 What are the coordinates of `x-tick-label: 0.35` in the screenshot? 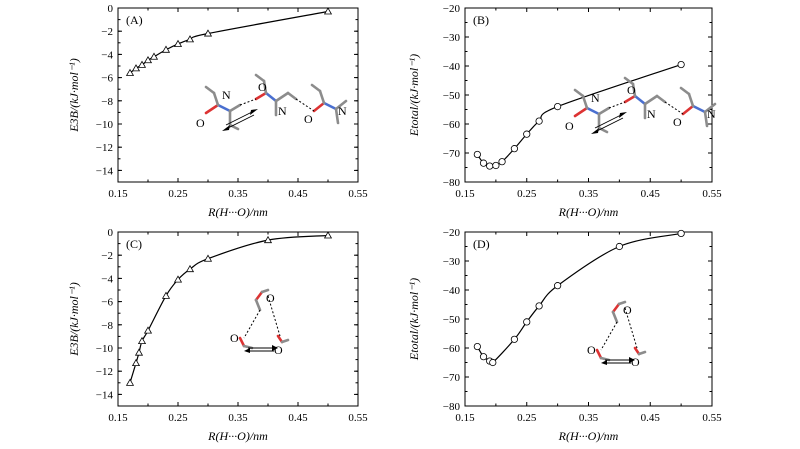 It's located at (589, 418).